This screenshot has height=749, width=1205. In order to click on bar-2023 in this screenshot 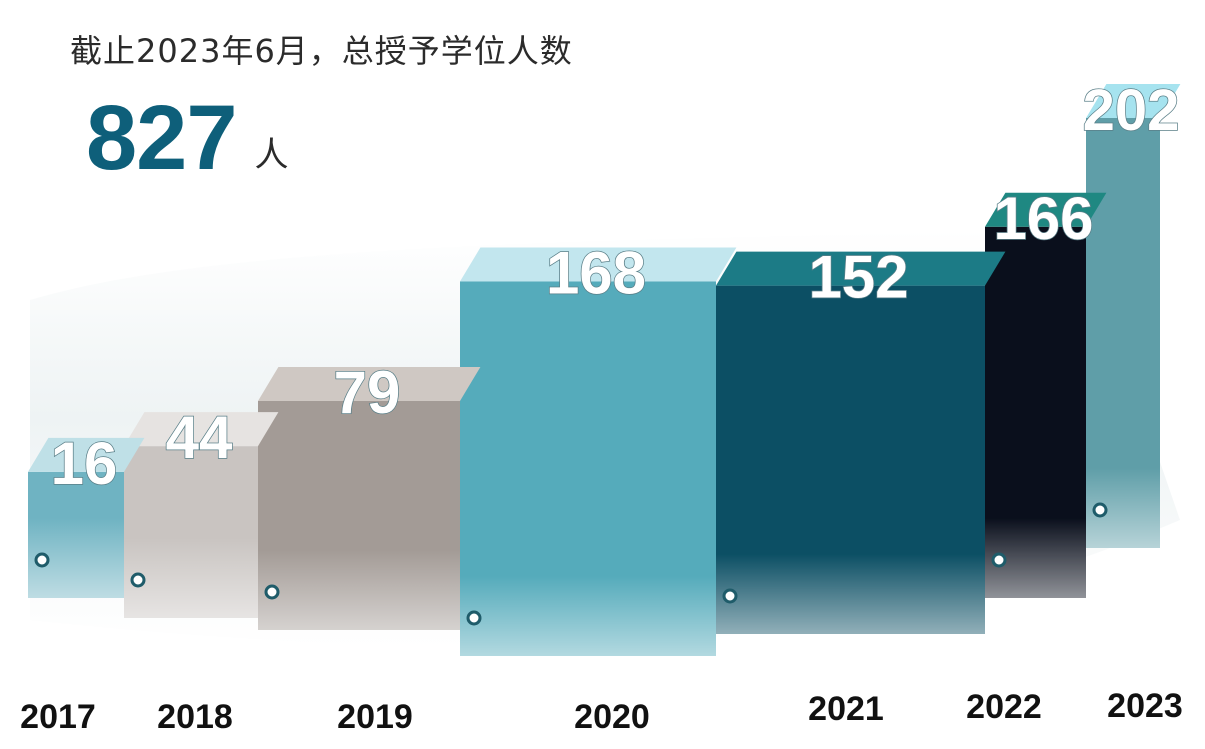, I will do `click(1133, 316)`.